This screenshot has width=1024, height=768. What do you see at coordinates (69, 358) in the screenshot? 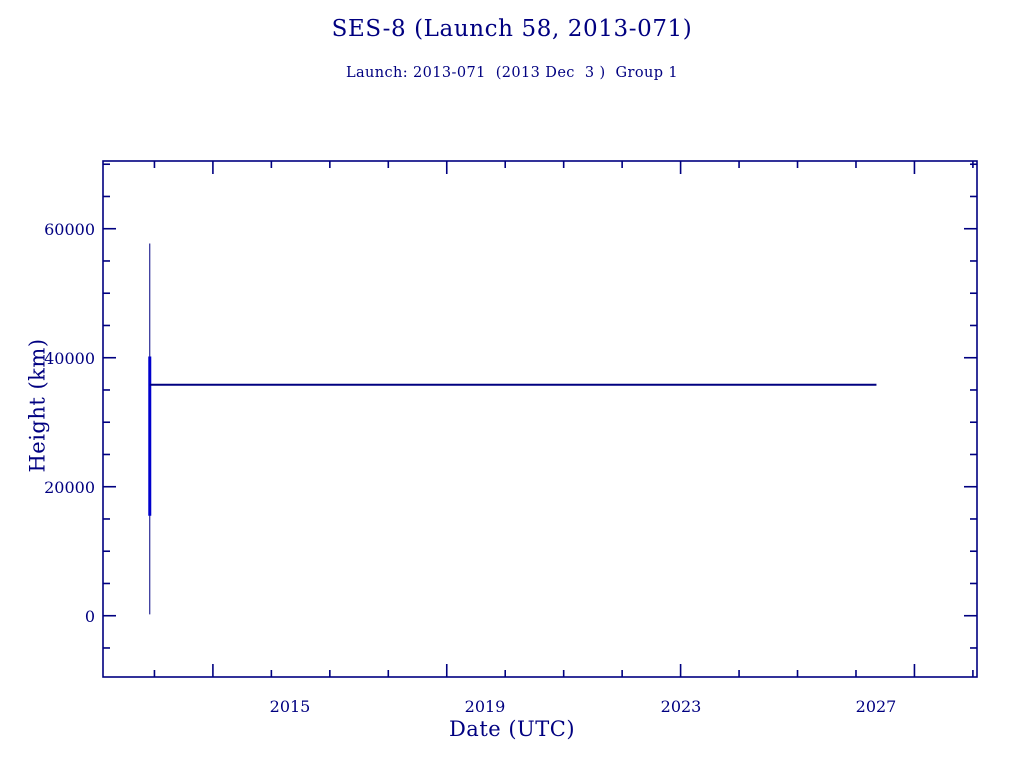
I see `y-tick-label-40000: 40000` at bounding box center [69, 358].